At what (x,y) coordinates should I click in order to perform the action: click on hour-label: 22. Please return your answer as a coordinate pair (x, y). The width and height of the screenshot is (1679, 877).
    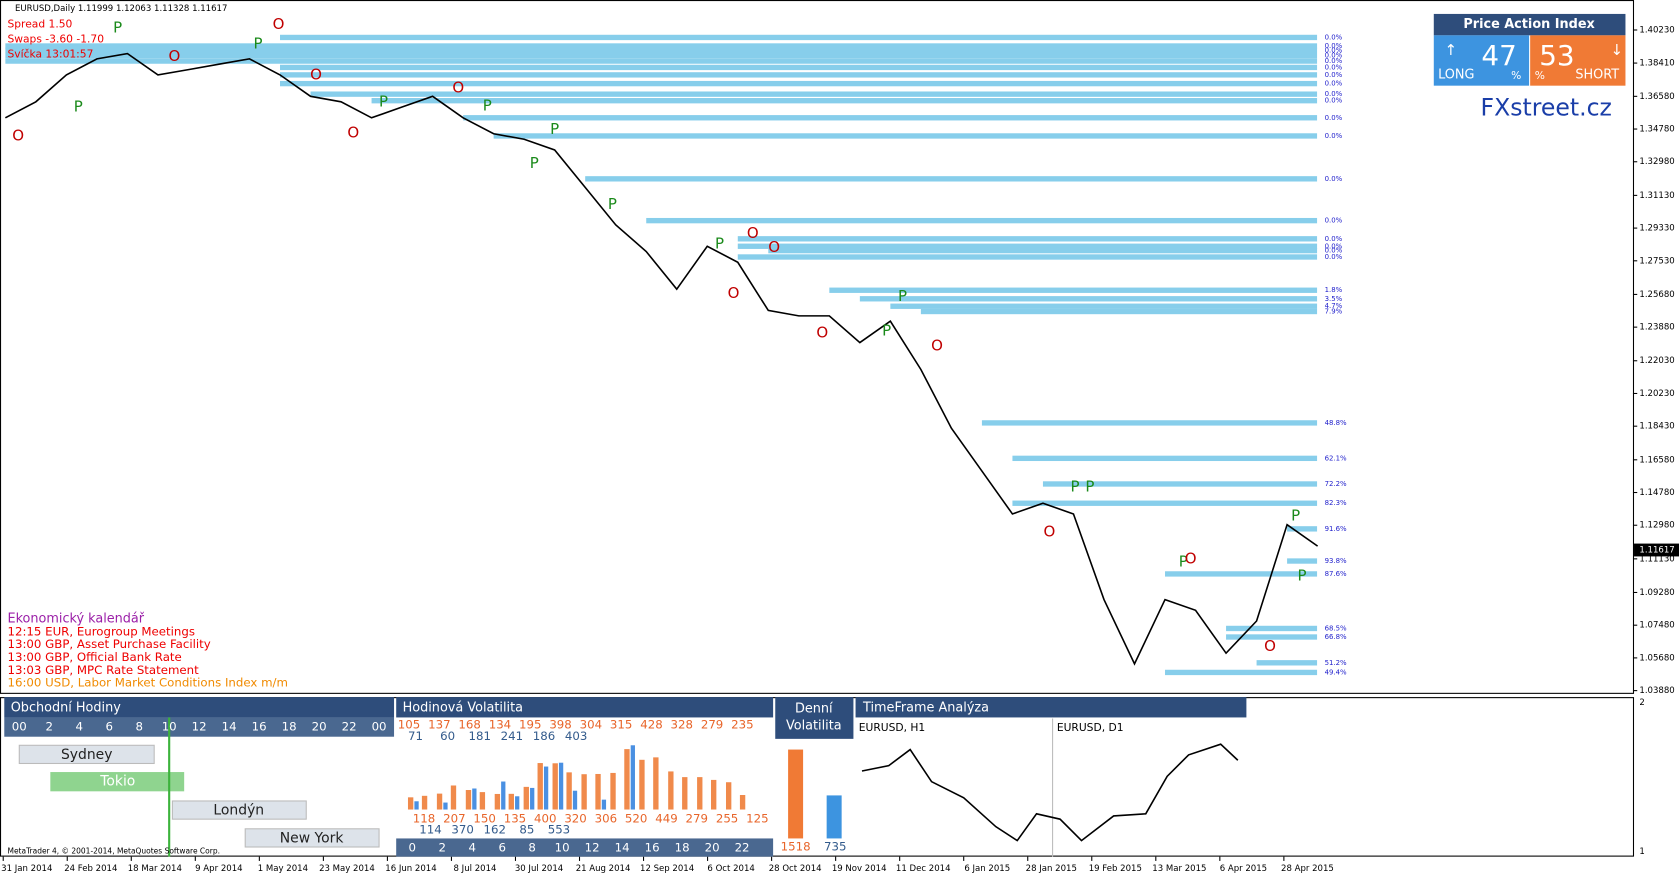
    Looking at the image, I should click on (349, 727).